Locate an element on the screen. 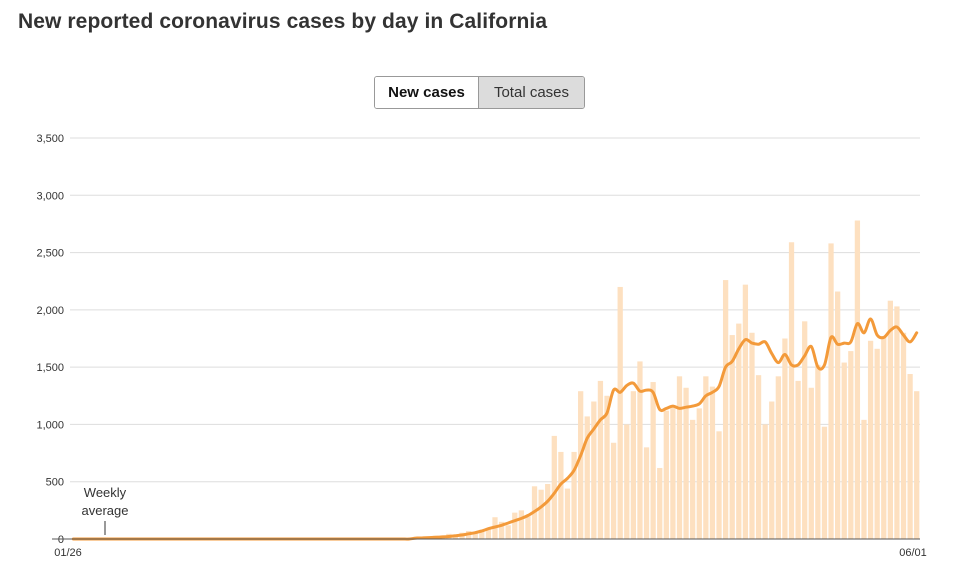  view-toggle: New cases Total cases is located at coordinates (479, 92).